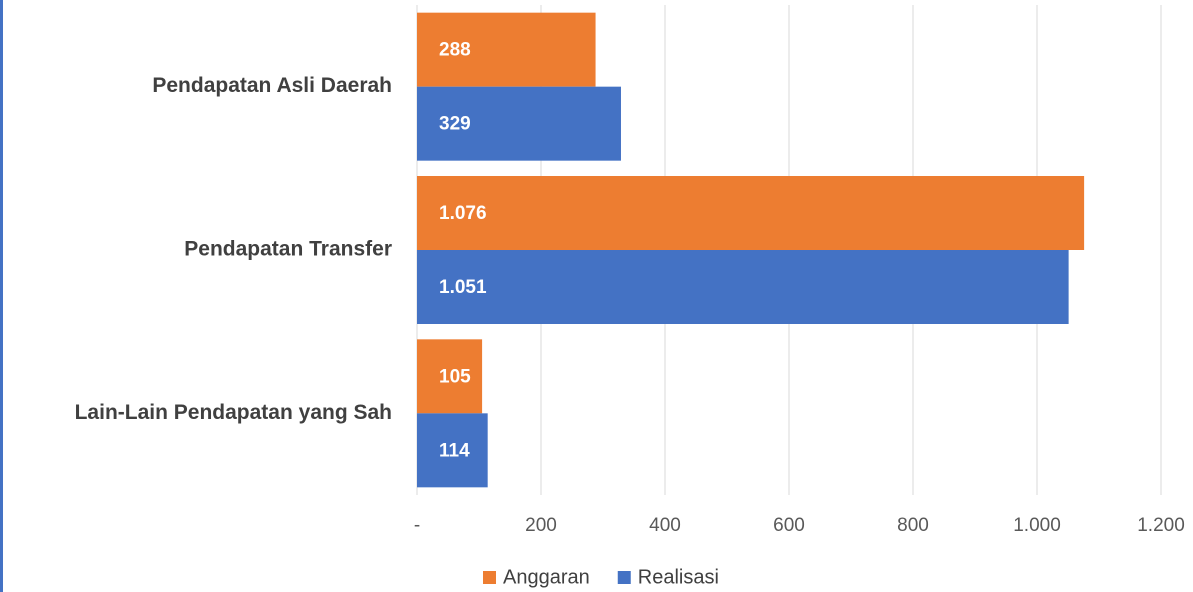 This screenshot has height=592, width=1193. What do you see at coordinates (463, 287) in the screenshot?
I see `value-label: 1.051` at bounding box center [463, 287].